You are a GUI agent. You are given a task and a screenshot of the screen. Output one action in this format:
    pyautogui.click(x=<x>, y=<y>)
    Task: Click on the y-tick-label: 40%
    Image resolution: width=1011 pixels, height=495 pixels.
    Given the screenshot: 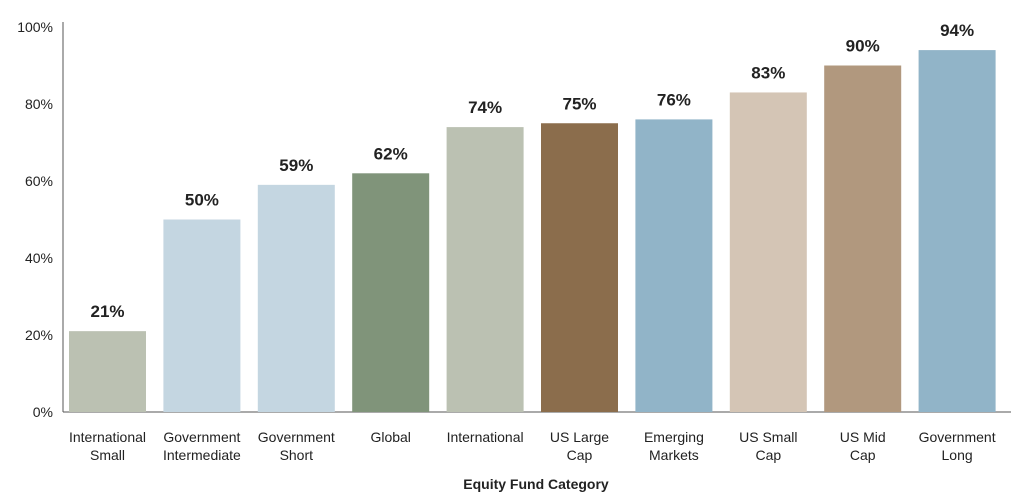 What is the action you would take?
    pyautogui.click(x=39, y=258)
    